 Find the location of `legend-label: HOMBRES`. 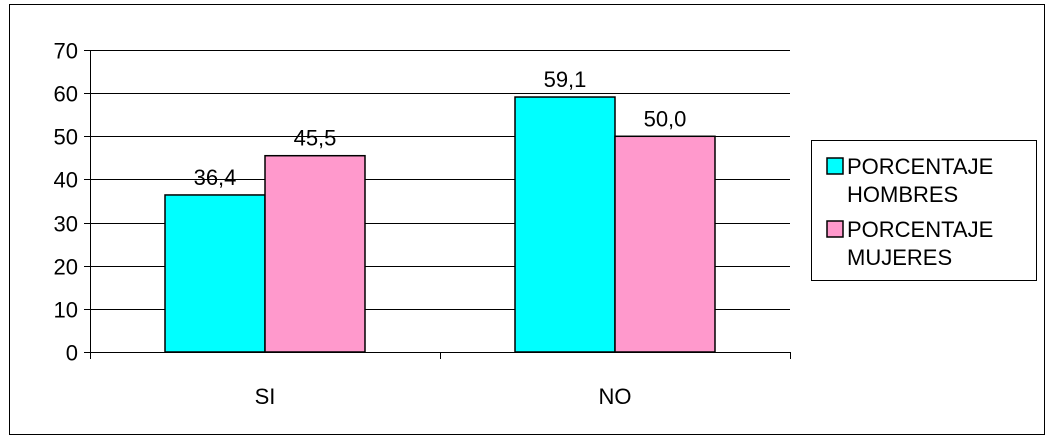

legend-label: HOMBRES is located at coordinates (902, 194).